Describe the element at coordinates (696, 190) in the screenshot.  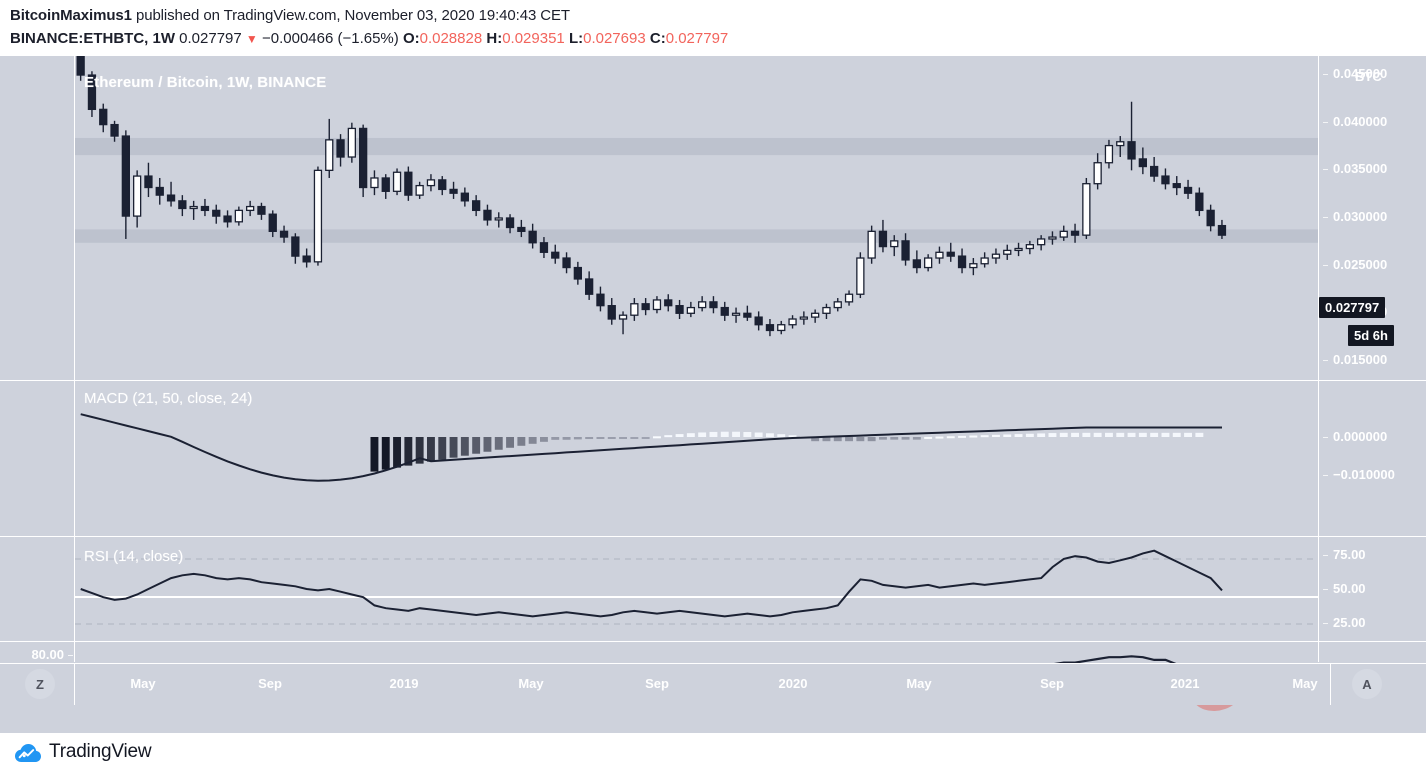
I see `price-zone-bands` at that location.